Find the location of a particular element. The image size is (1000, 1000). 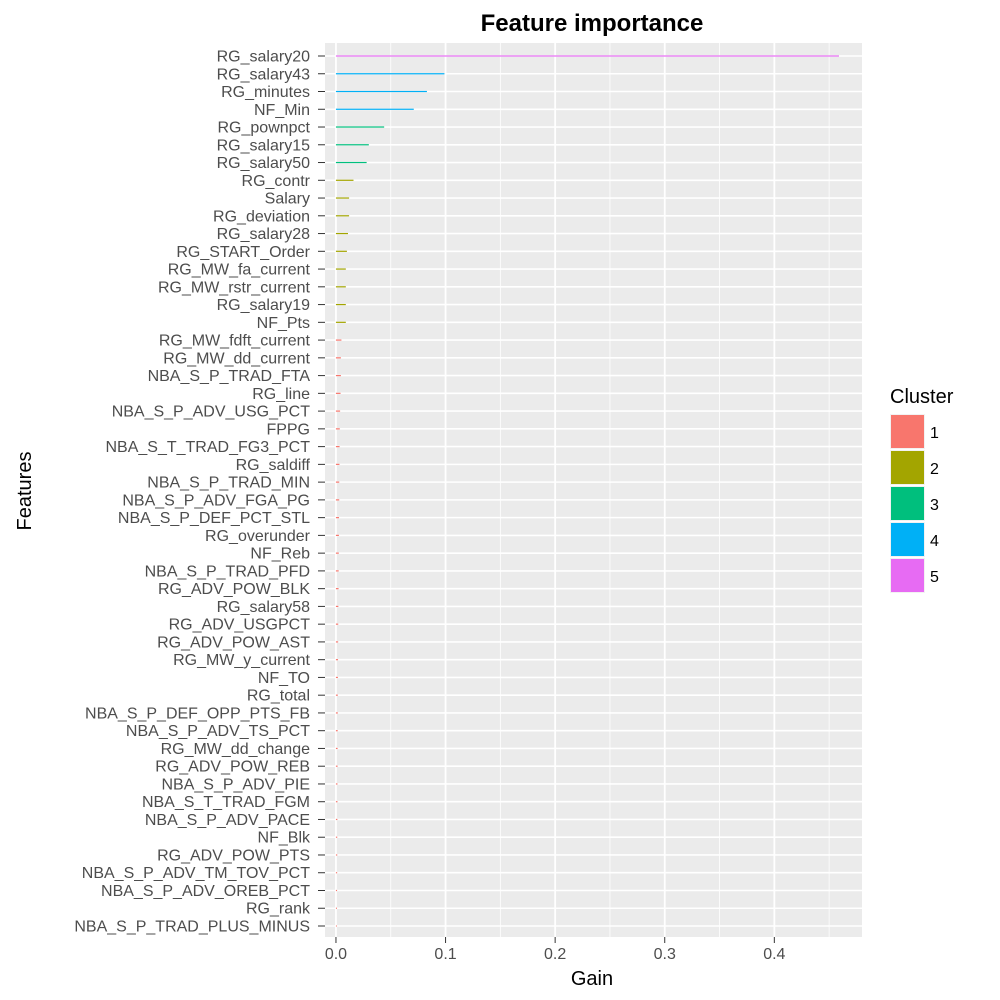

y-tick-label: RG_ADV_POW_REB is located at coordinates (232, 767).